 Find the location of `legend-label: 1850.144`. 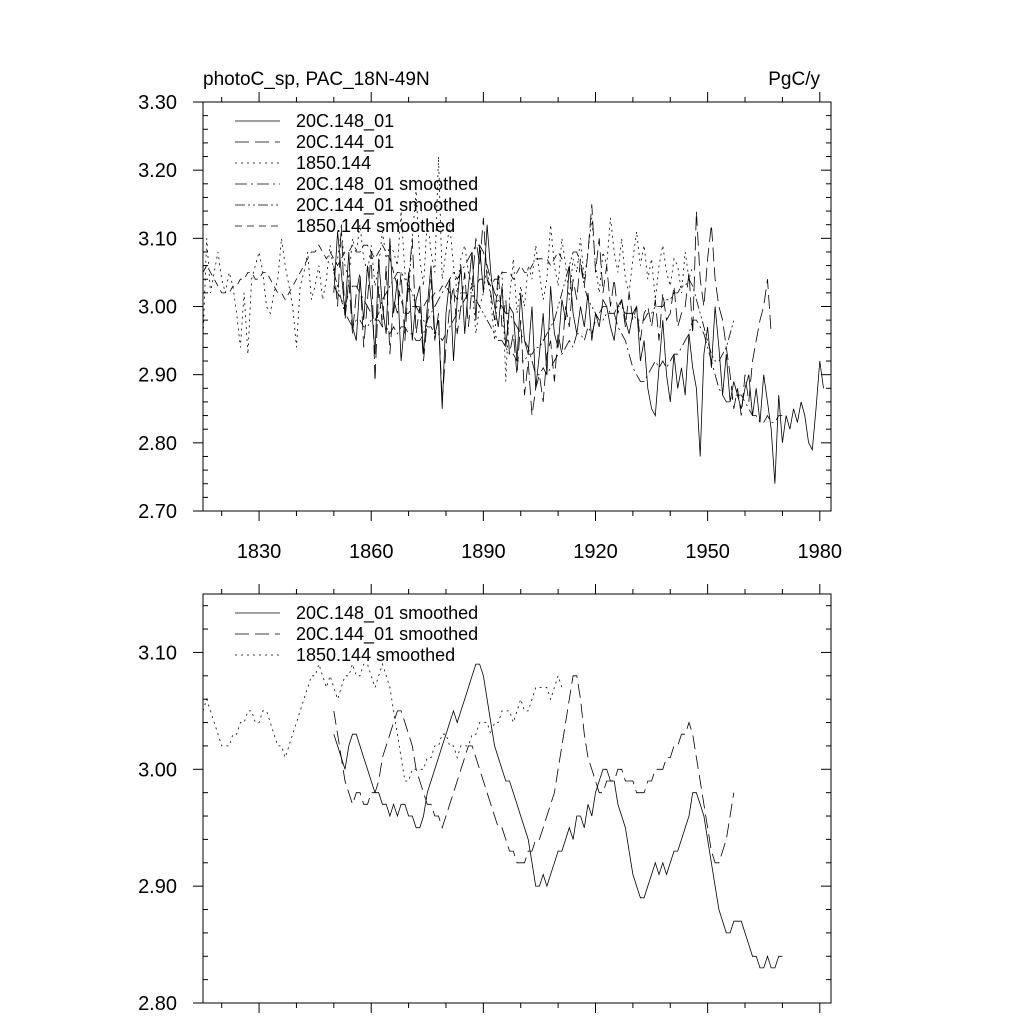

legend-label: 1850.144 is located at coordinates (333, 163).